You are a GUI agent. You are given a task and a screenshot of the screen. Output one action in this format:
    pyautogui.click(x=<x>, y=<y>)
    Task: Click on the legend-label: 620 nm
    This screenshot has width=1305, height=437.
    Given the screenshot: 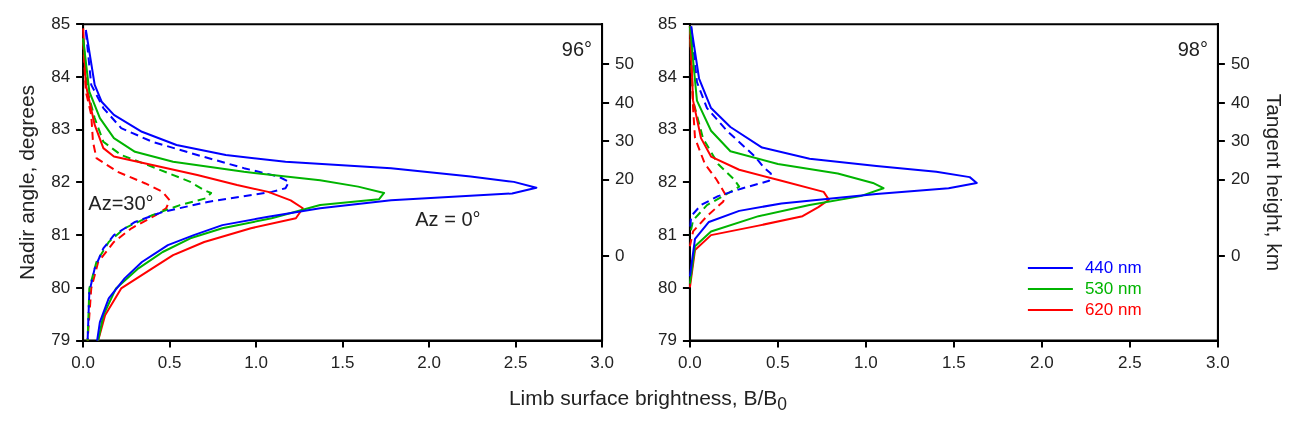 What is the action you would take?
    pyautogui.click(x=1113, y=309)
    